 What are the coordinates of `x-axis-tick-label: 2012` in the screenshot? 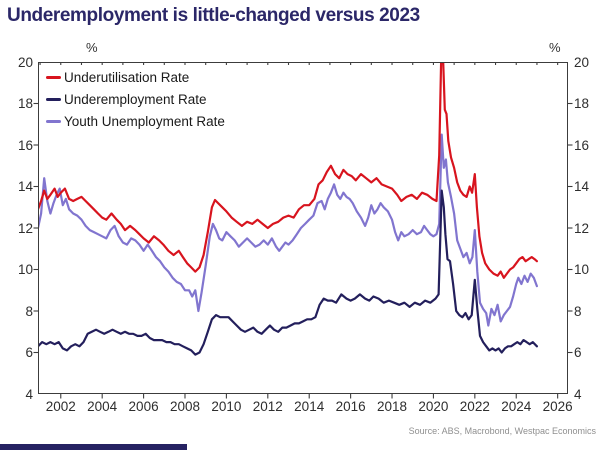 It's located at (267, 406).